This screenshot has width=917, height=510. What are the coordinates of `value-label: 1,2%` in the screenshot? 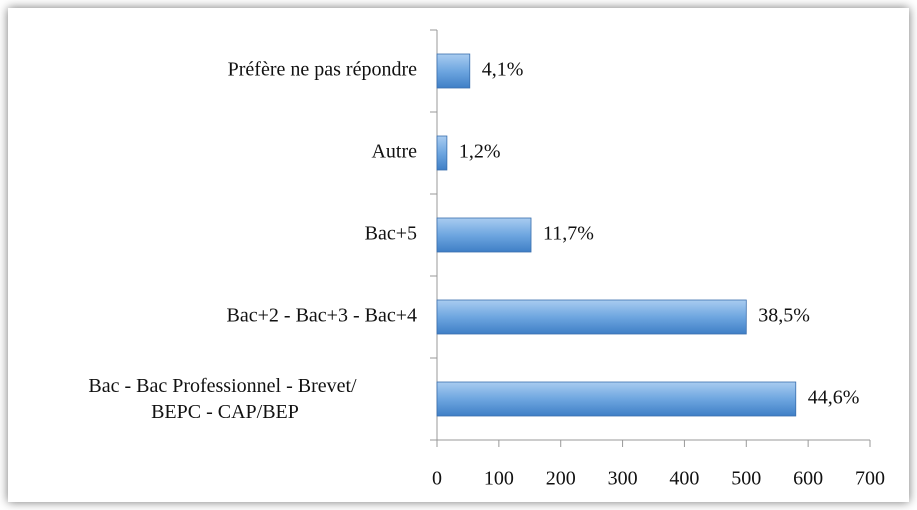 It's located at (480, 152).